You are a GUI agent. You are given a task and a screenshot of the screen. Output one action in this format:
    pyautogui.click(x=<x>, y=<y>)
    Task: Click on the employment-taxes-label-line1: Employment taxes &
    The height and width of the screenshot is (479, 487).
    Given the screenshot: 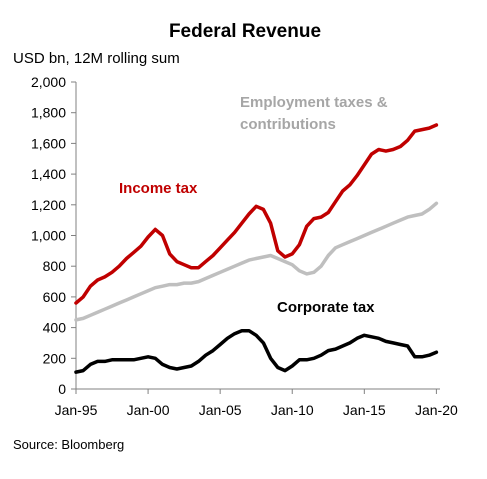 What is the action you would take?
    pyautogui.click(x=314, y=102)
    